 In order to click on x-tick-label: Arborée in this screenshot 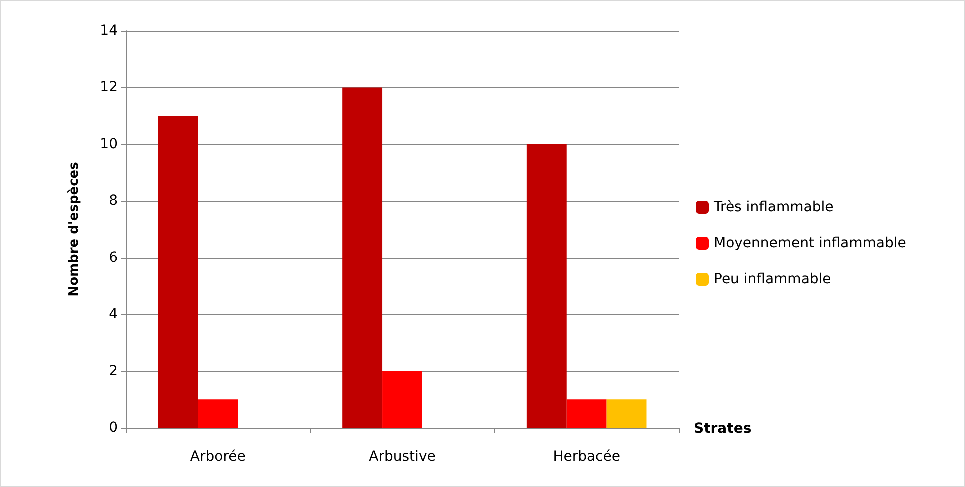, I will do `click(218, 457)`.